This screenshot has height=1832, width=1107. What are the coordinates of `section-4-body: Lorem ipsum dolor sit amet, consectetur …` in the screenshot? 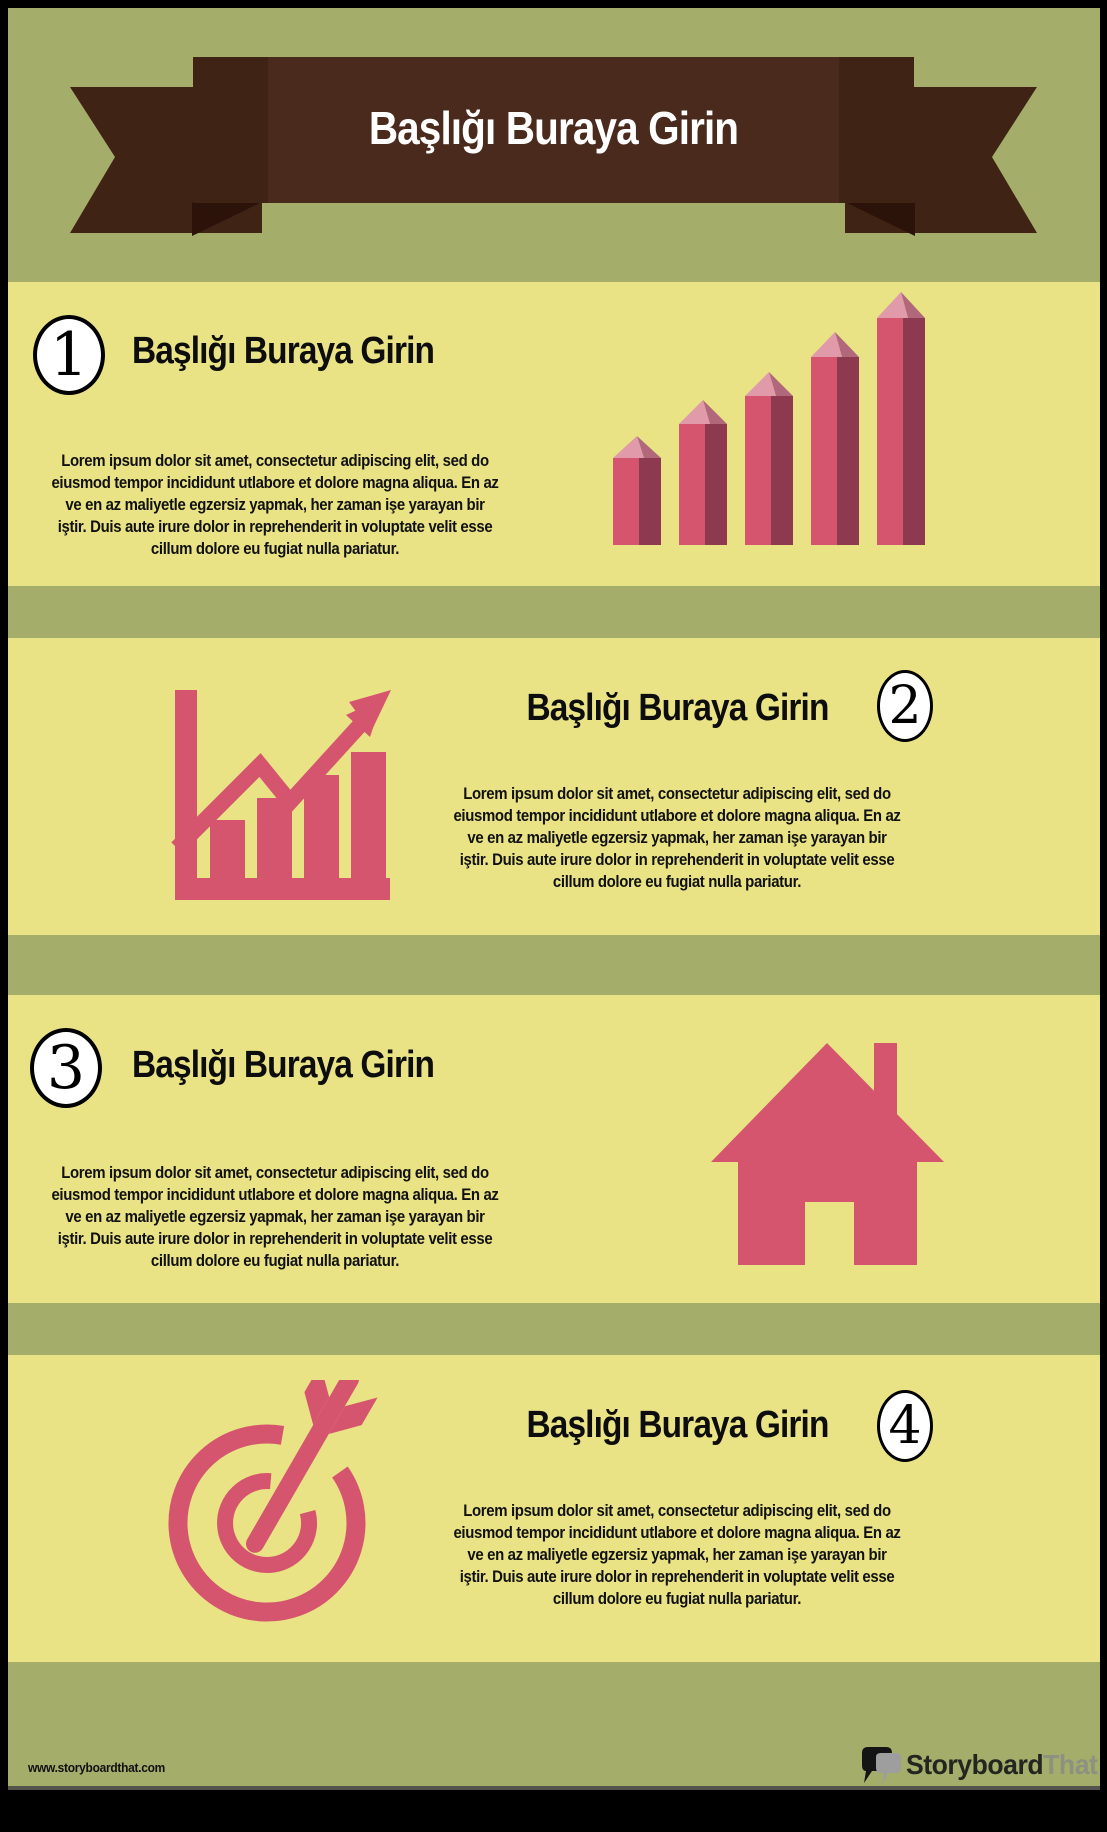 It's located at (677, 1554).